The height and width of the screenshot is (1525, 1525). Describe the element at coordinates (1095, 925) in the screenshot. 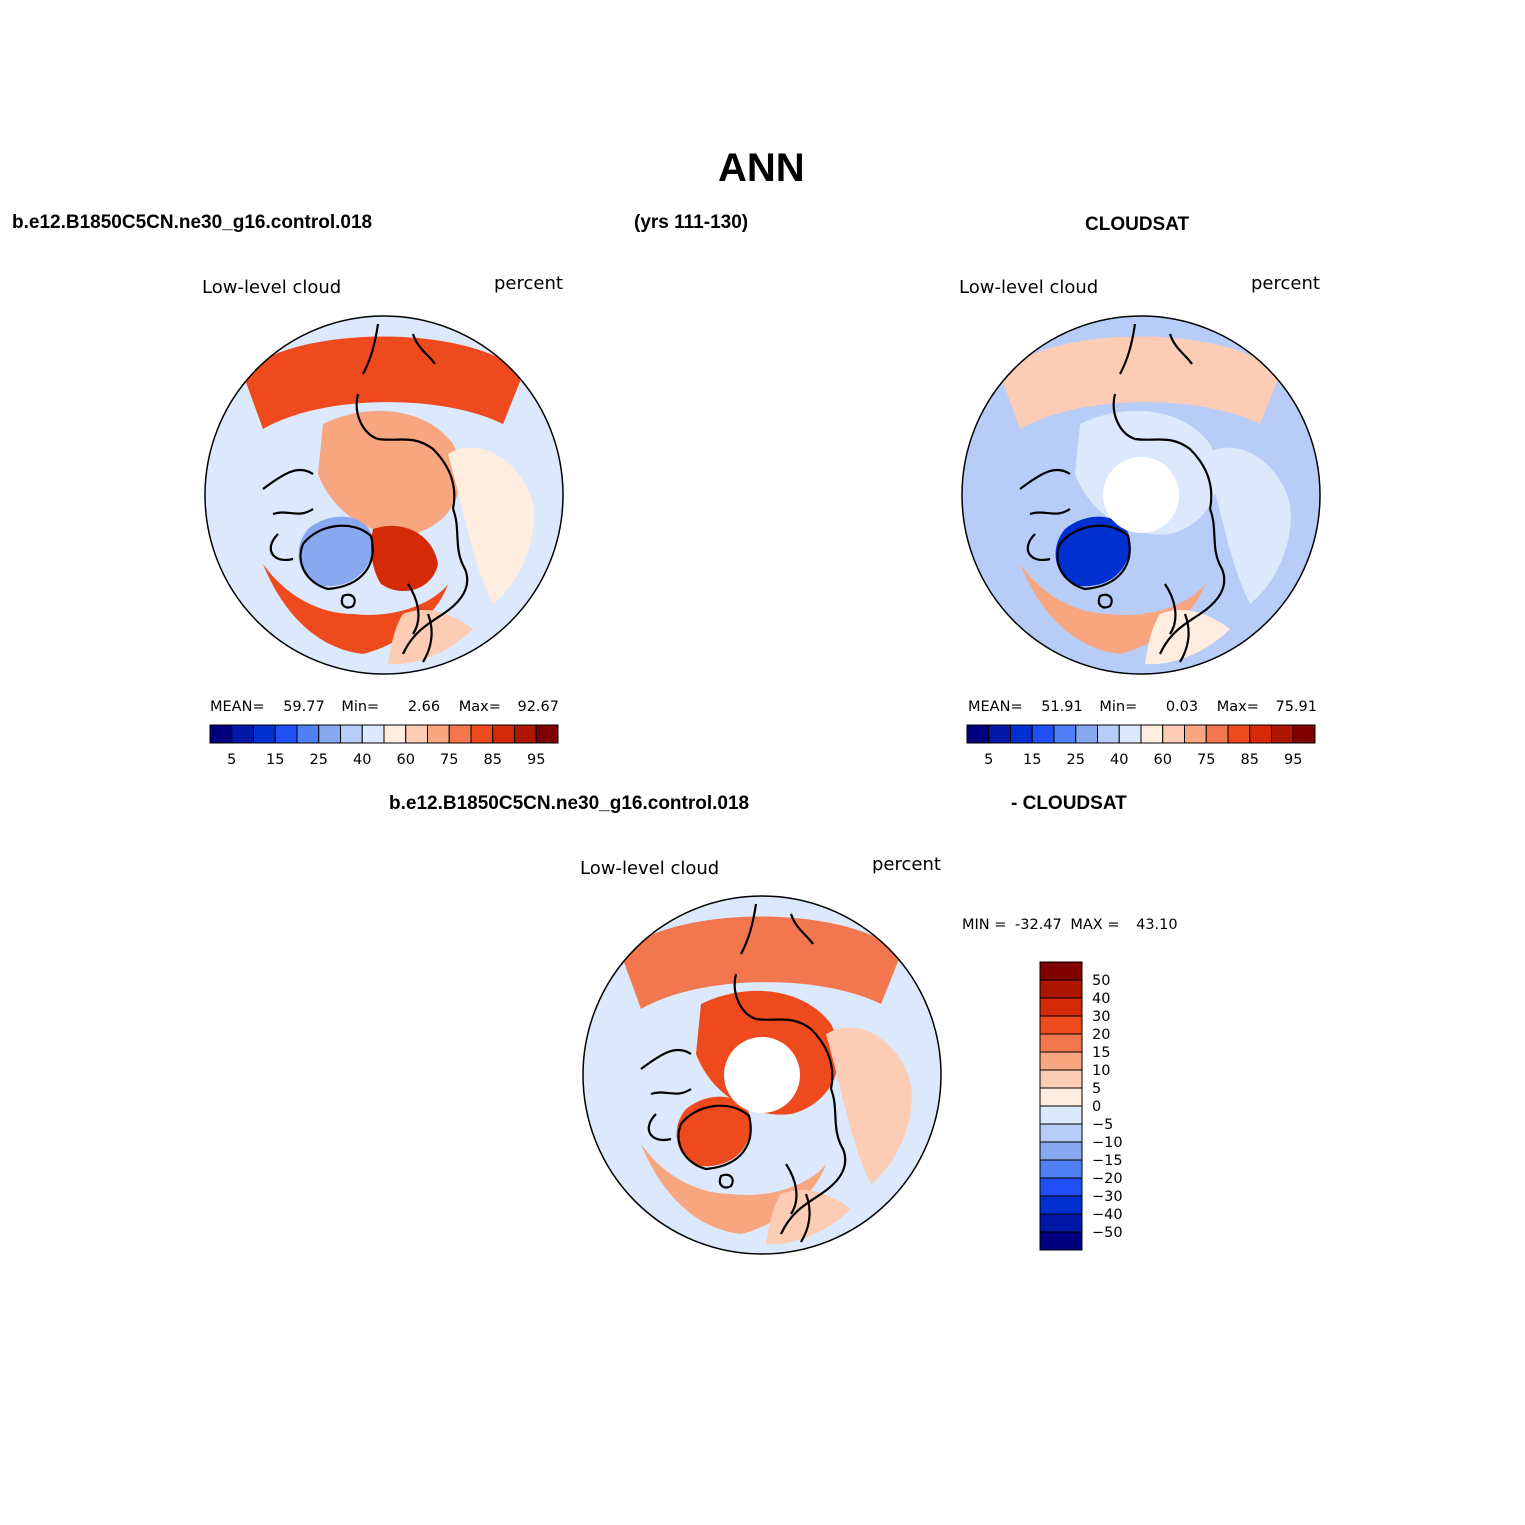

I see `max-label: MAX =` at that location.